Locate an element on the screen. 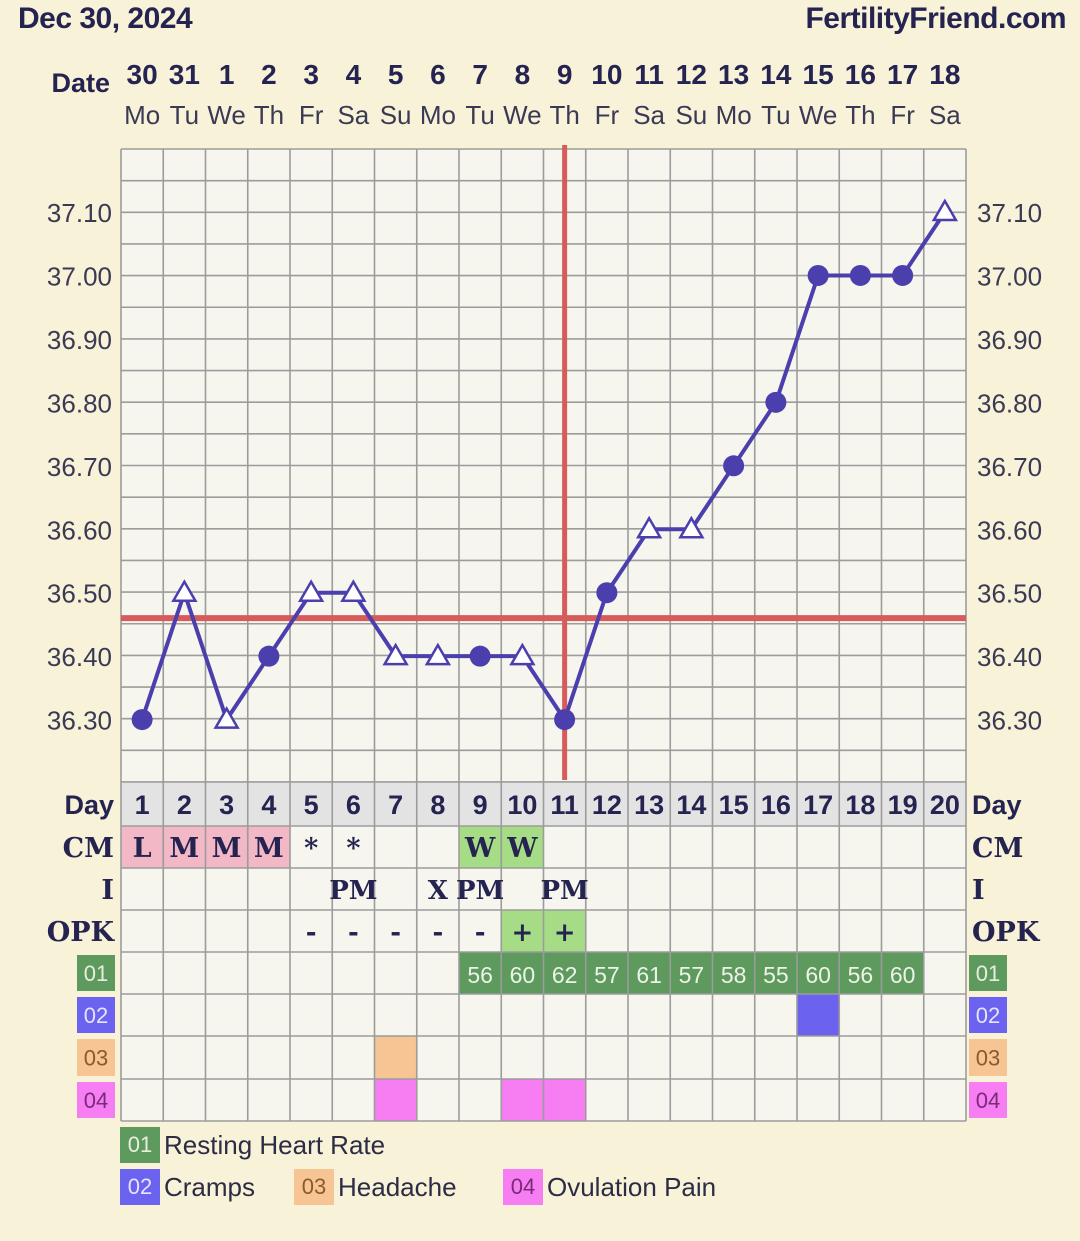  date-tick-label: 2 is located at coordinates (269, 74).